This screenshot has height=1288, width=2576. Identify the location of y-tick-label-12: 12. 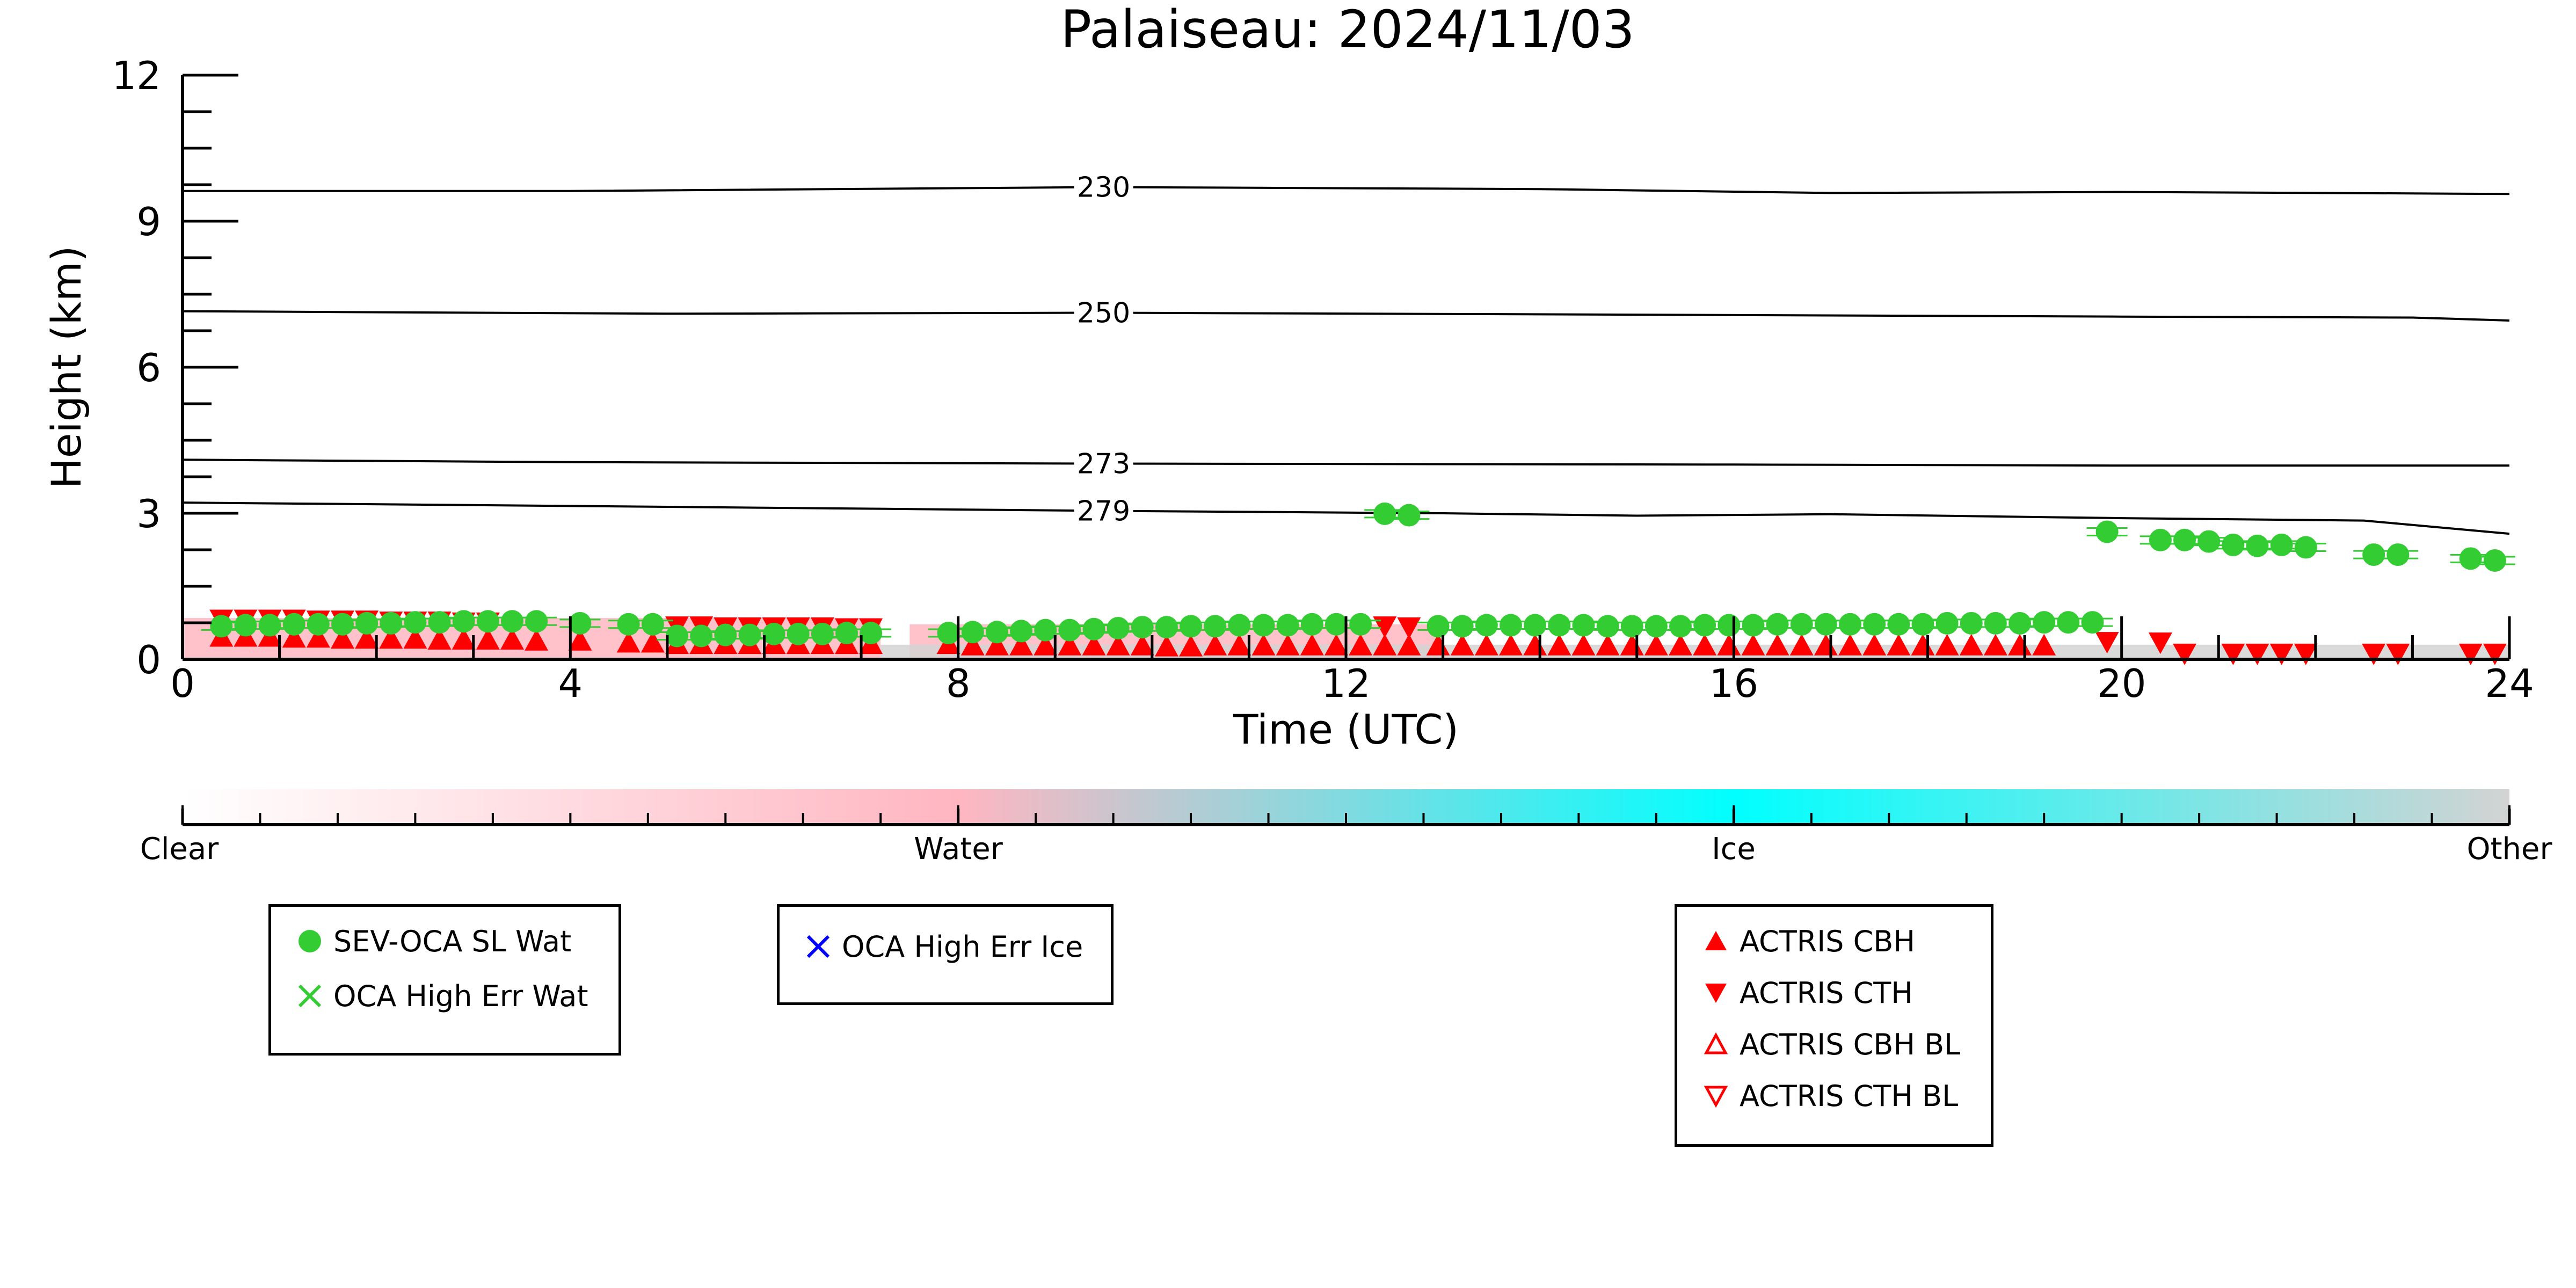
(136, 75).